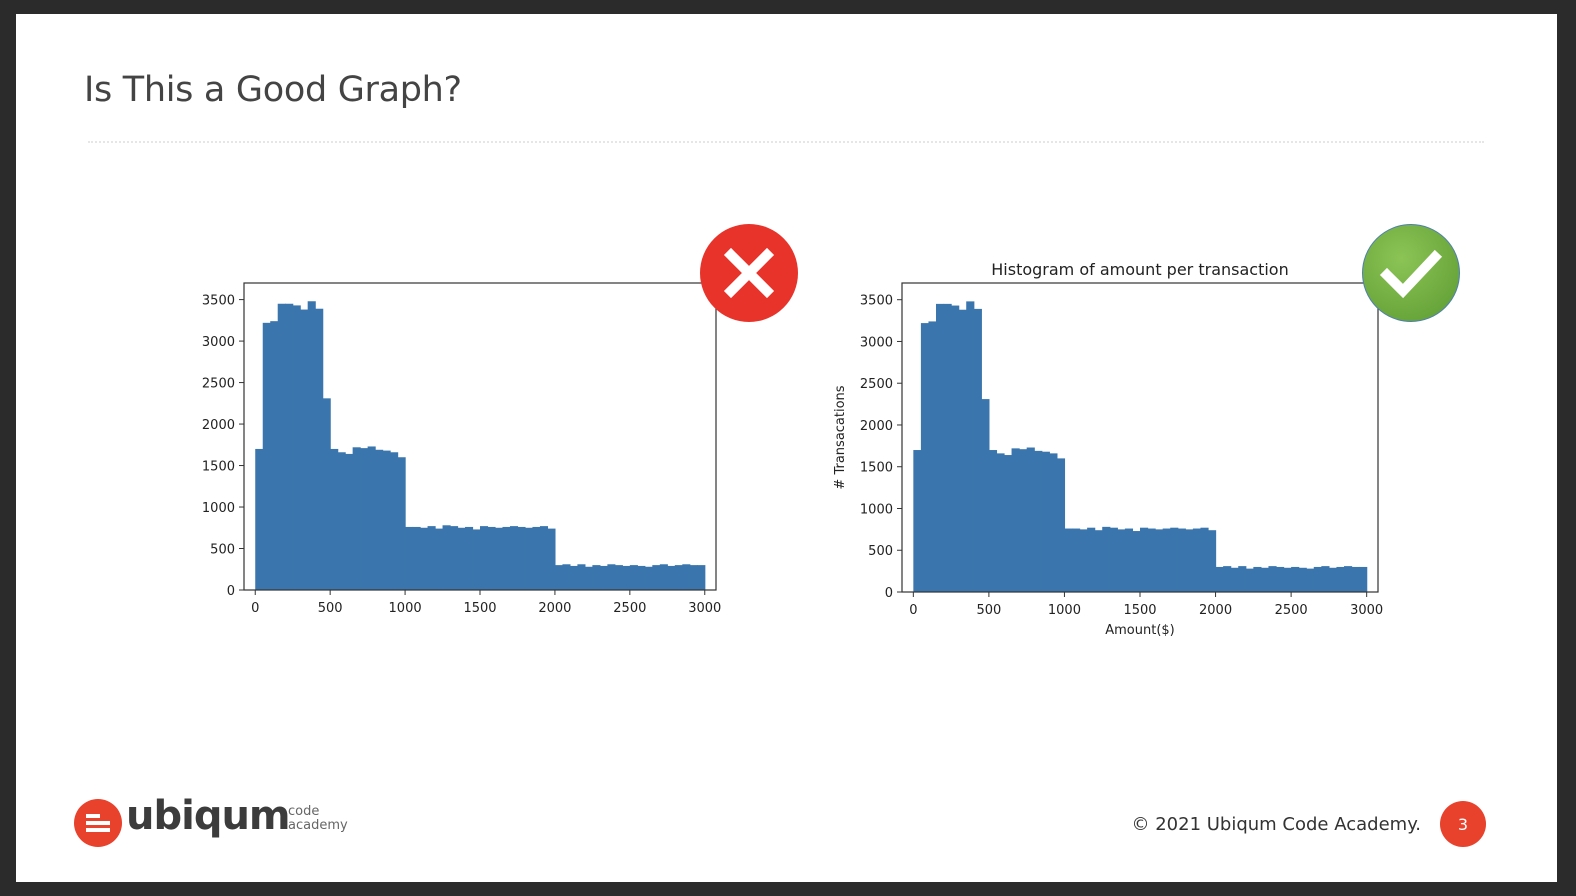 The height and width of the screenshot is (896, 1576). What do you see at coordinates (1276, 824) in the screenshot?
I see `footer-copyright: © 2021 Ubiqum Code Academy.` at bounding box center [1276, 824].